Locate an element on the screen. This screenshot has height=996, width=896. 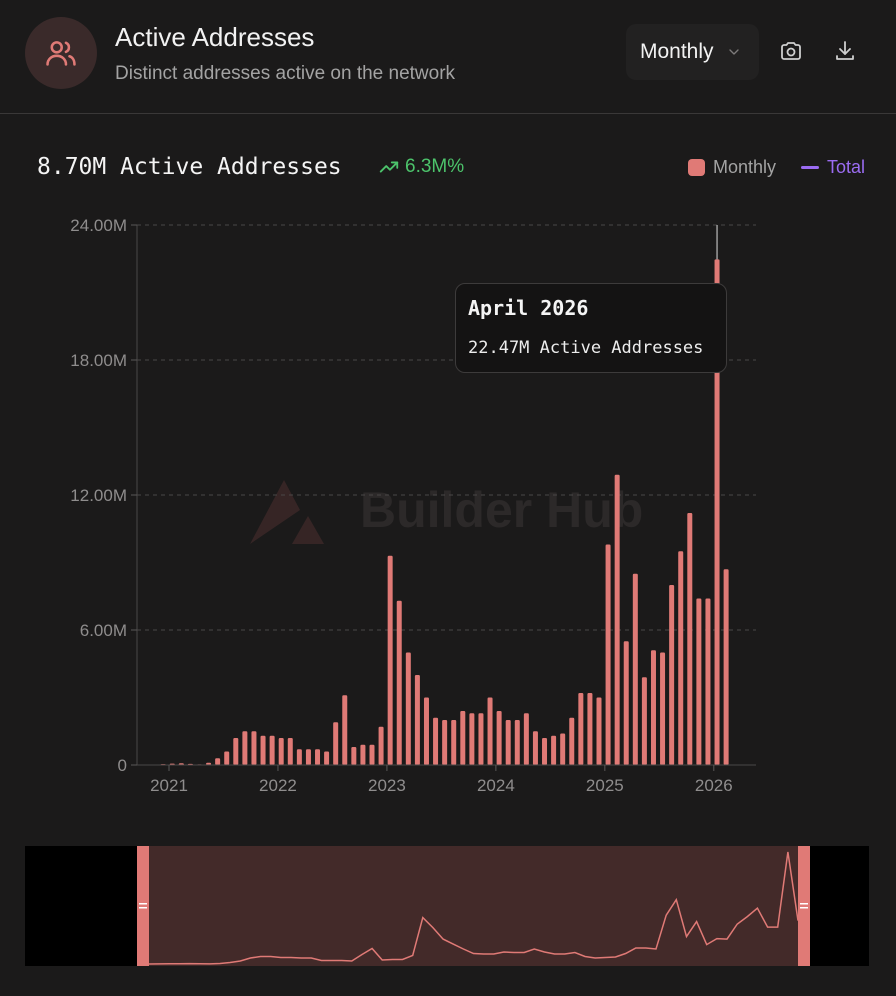
range-brush is located at coordinates (447, 906).